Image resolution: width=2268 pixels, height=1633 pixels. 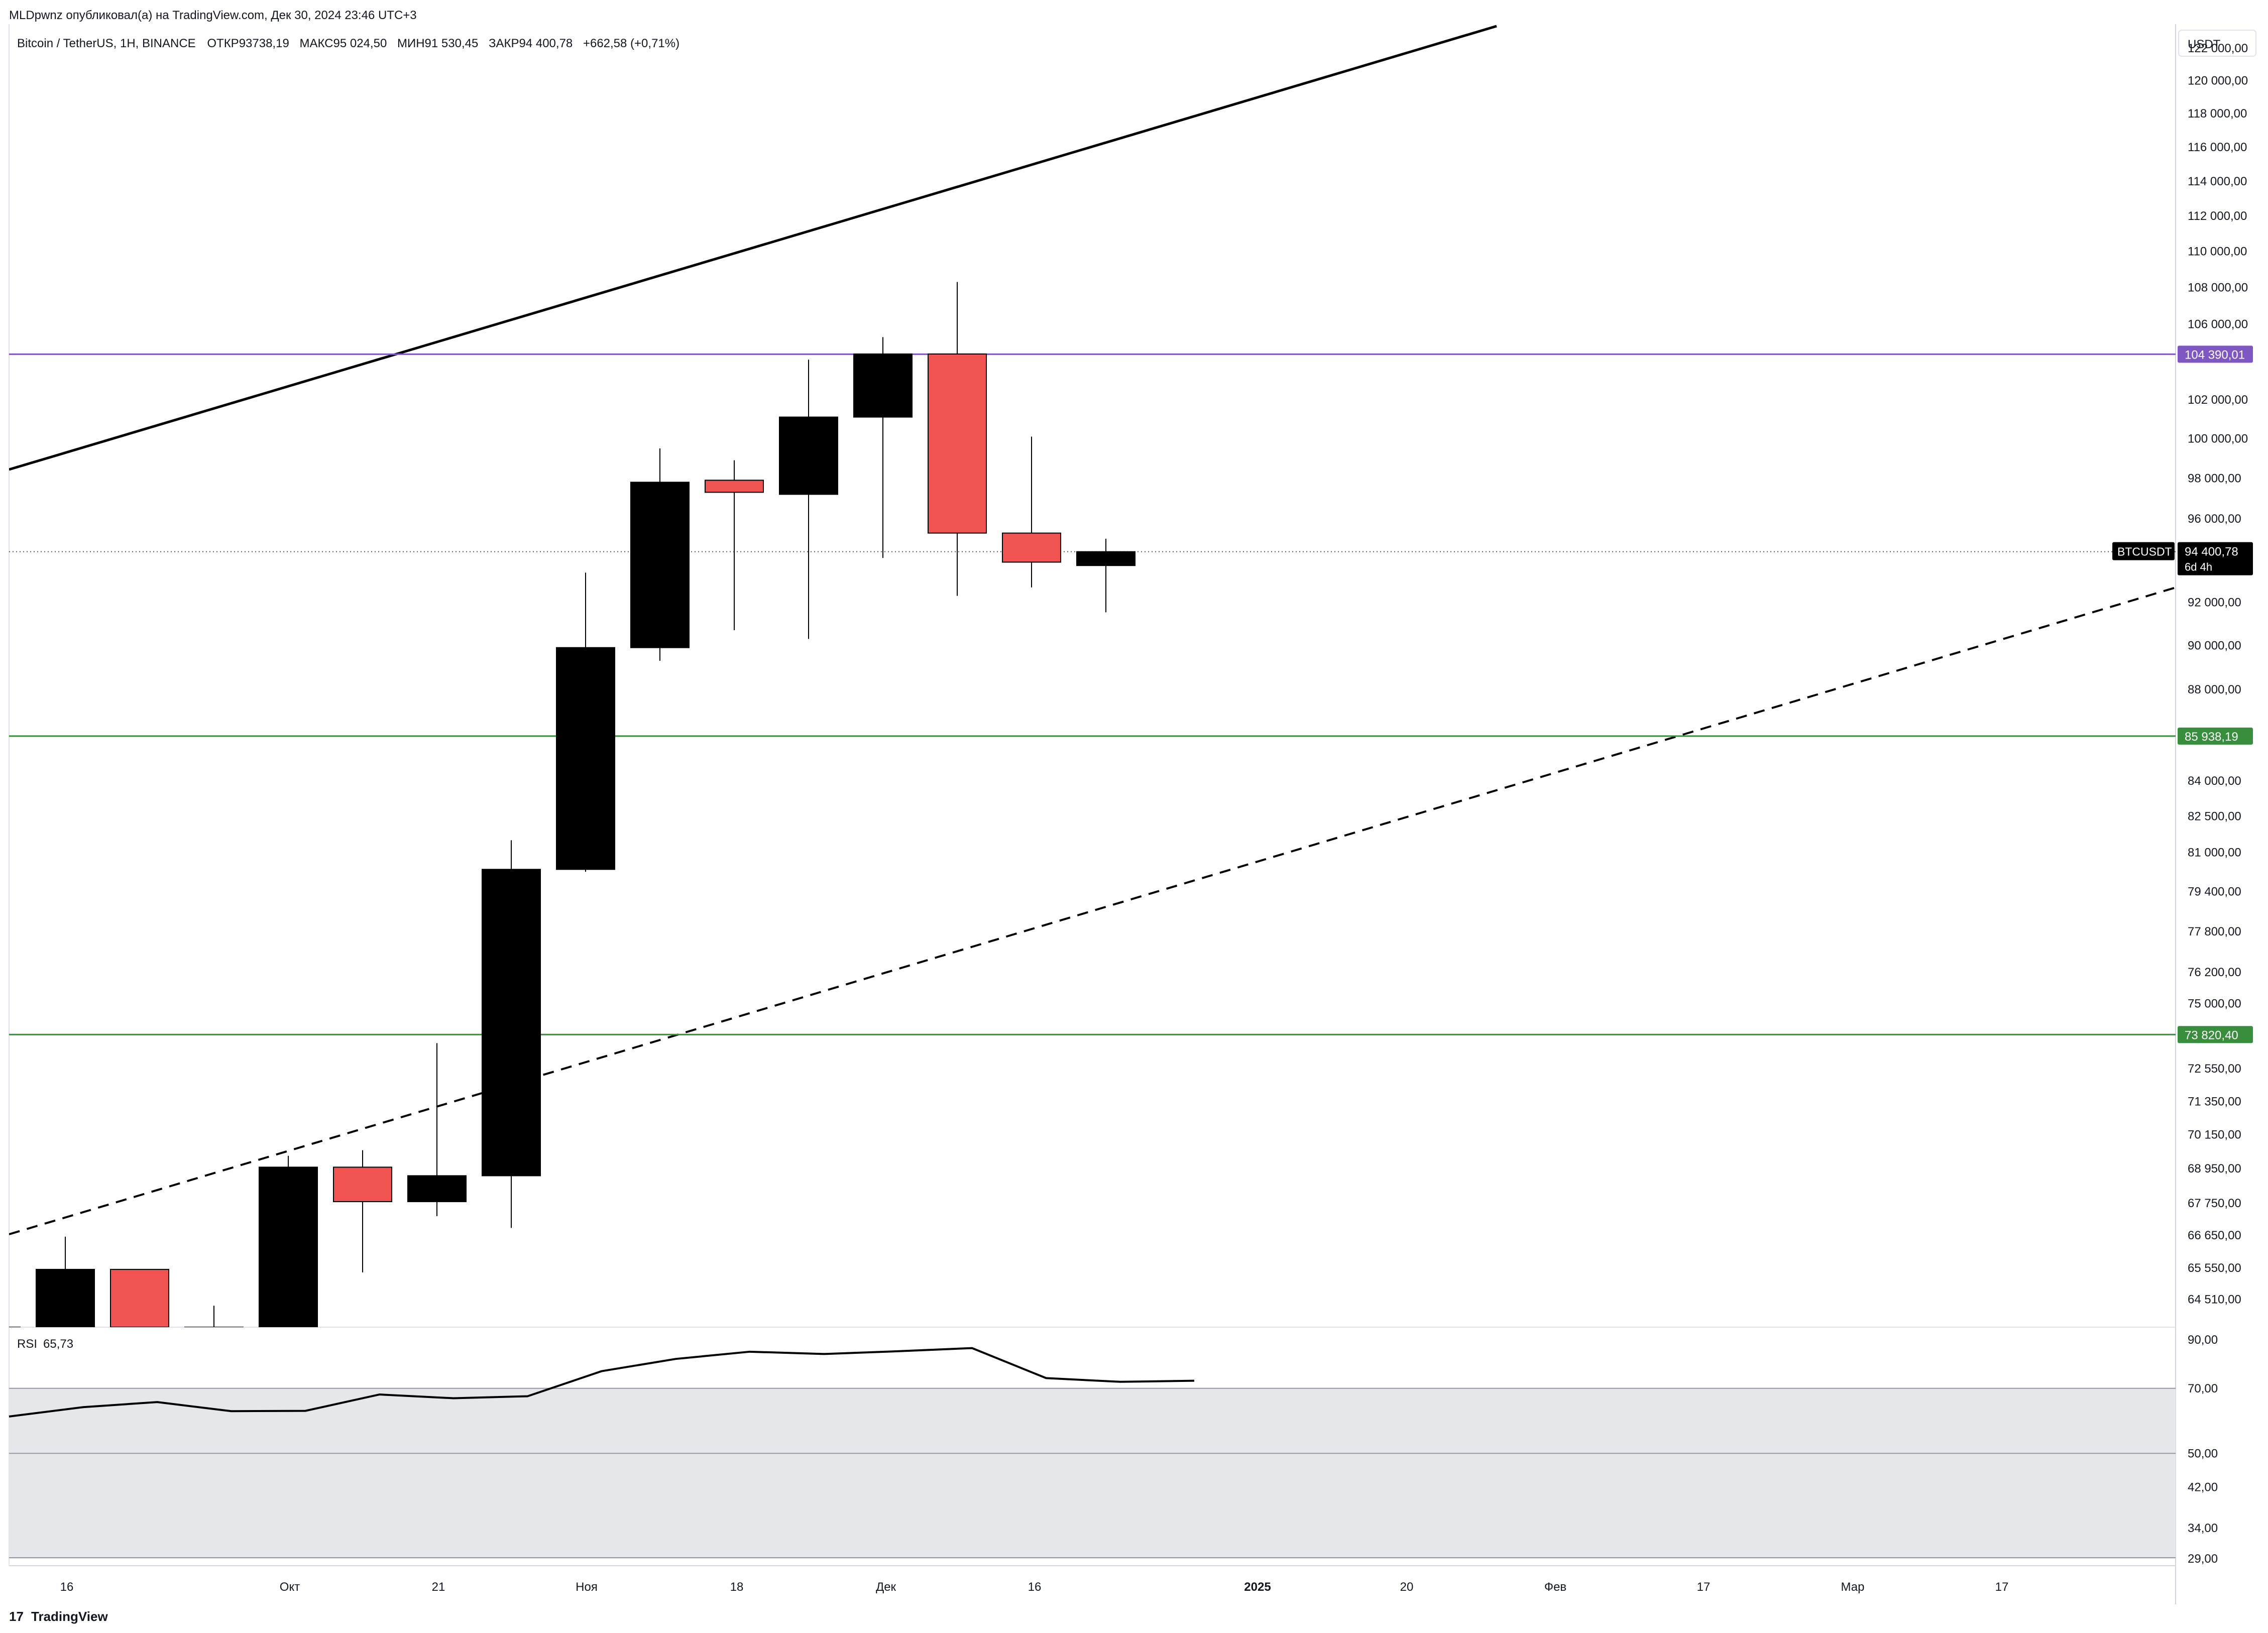 I want to click on time-label: 2025, so click(x=1257, y=1587).